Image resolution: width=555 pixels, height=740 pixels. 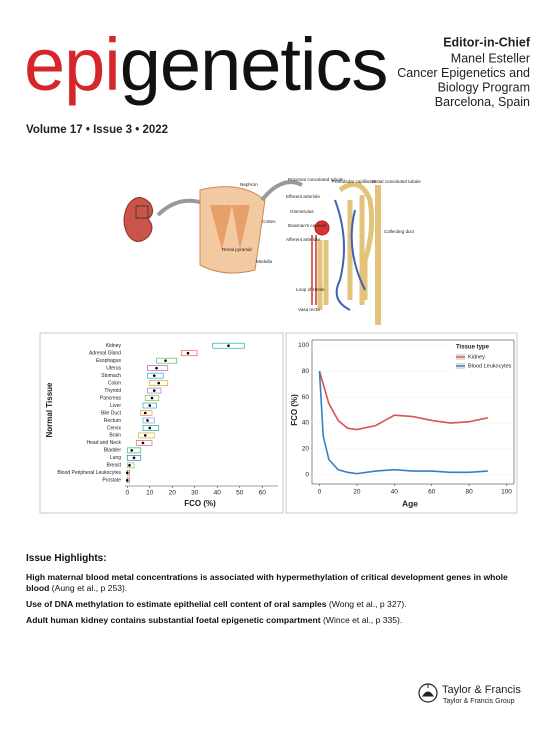 What do you see at coordinates (111, 481) in the screenshot?
I see `y-tick-label: Prostate` at bounding box center [111, 481].